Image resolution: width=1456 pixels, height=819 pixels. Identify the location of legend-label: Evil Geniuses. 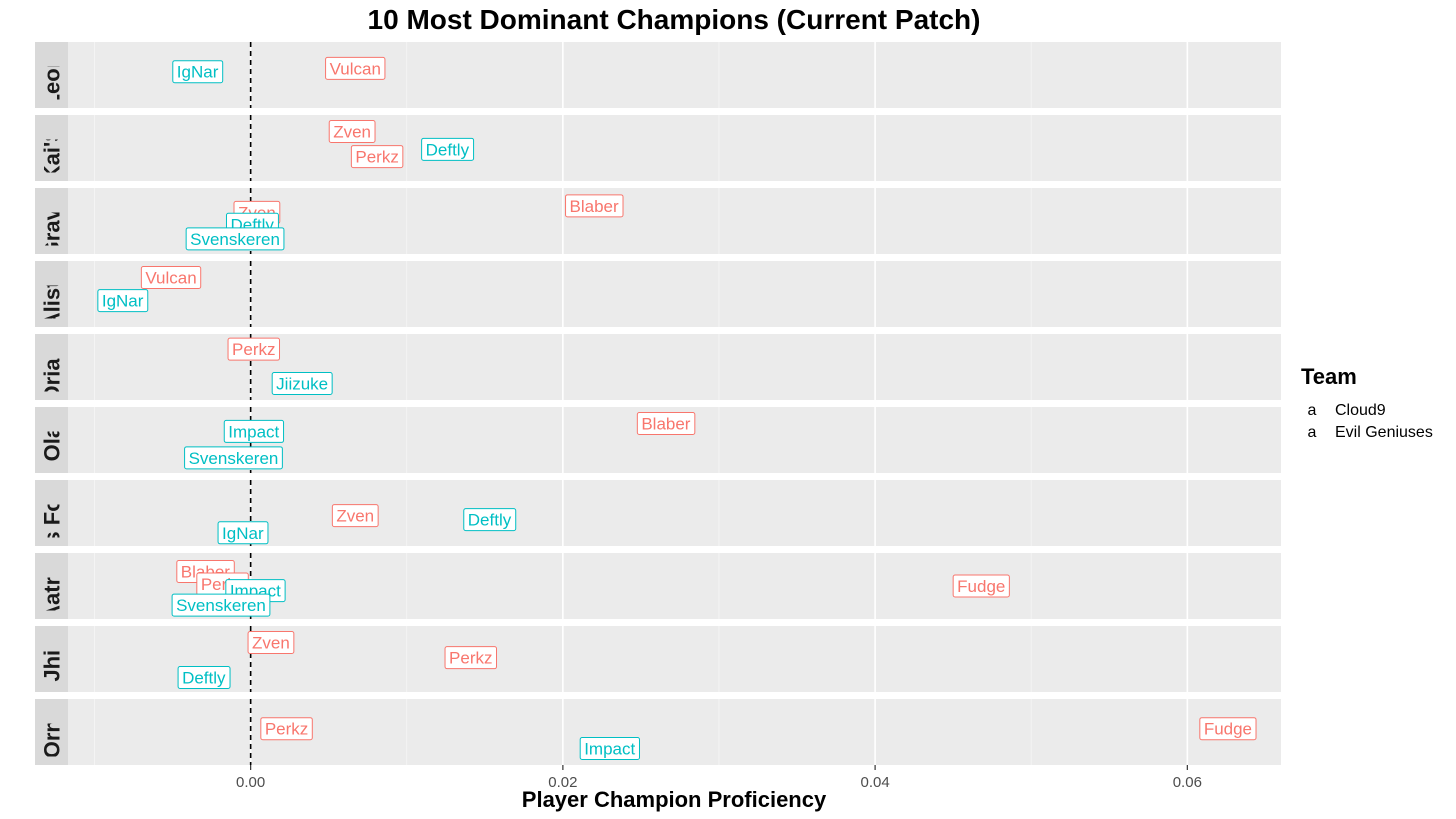
(1384, 432).